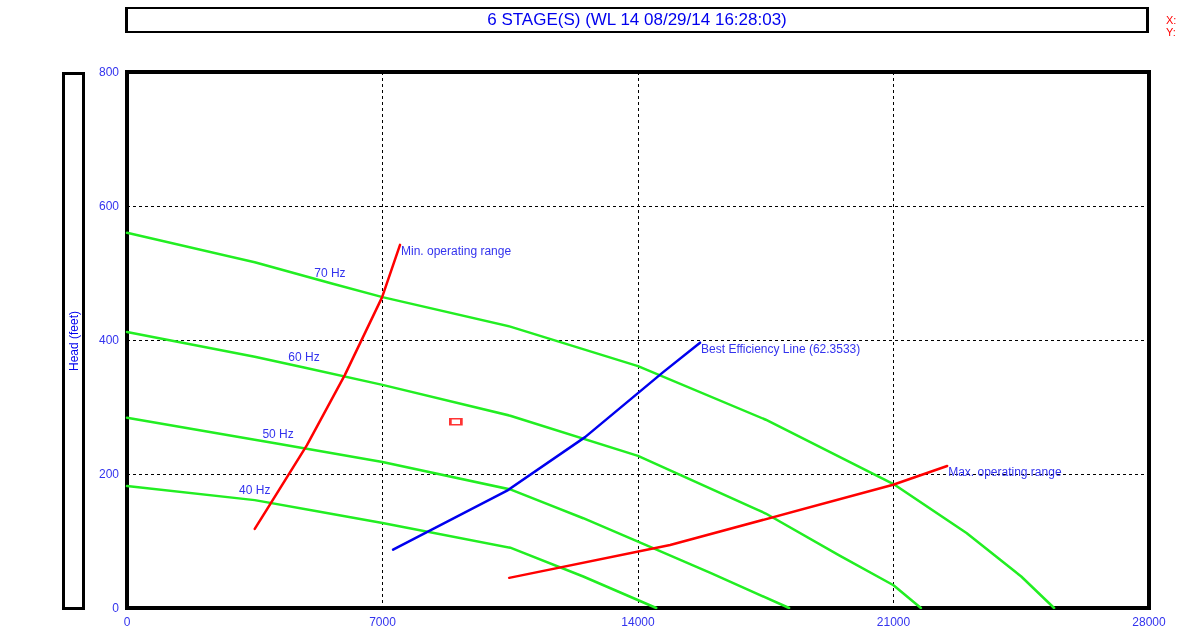 The image size is (1182, 628). What do you see at coordinates (304, 357) in the screenshot?
I see `annotation: 60 Hz` at bounding box center [304, 357].